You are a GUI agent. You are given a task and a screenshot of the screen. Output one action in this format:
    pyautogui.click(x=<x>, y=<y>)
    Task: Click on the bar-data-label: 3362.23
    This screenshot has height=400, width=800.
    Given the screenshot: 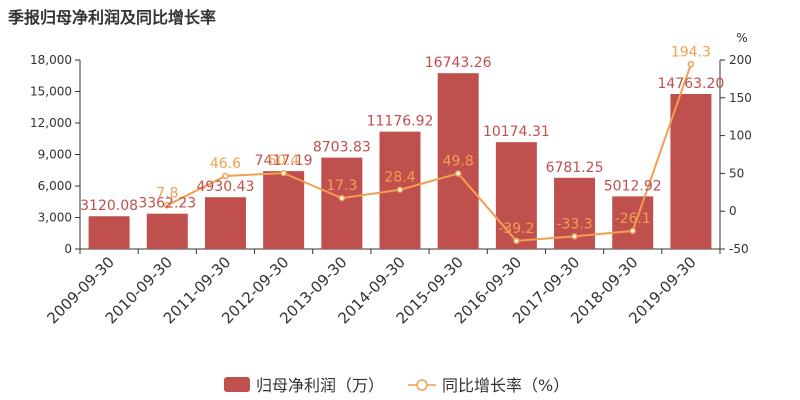 What is the action you would take?
    pyautogui.click(x=167, y=204)
    